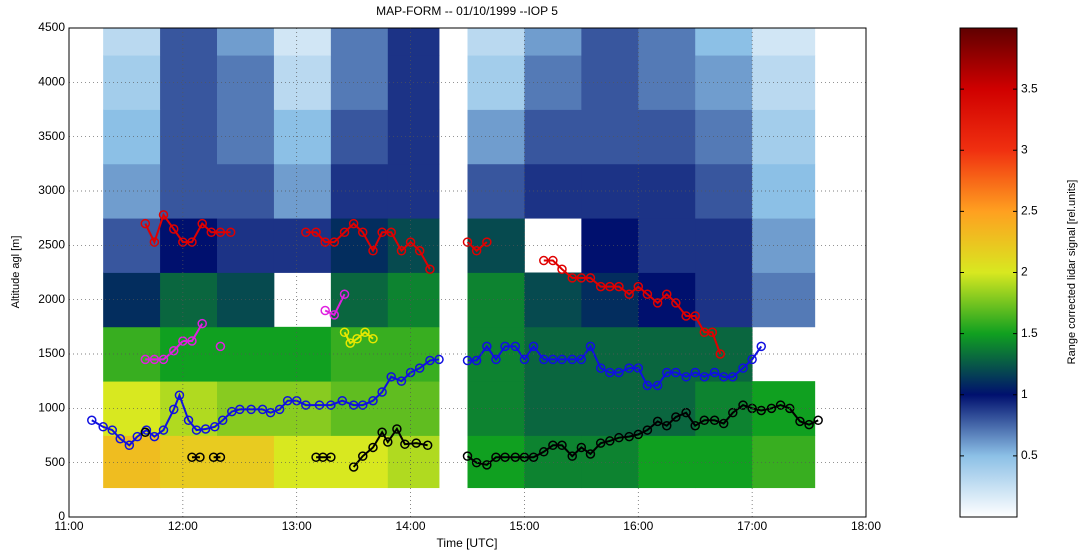  Describe the element at coordinates (297, 526) in the screenshot. I see `x-tick-label: 13:00` at that location.